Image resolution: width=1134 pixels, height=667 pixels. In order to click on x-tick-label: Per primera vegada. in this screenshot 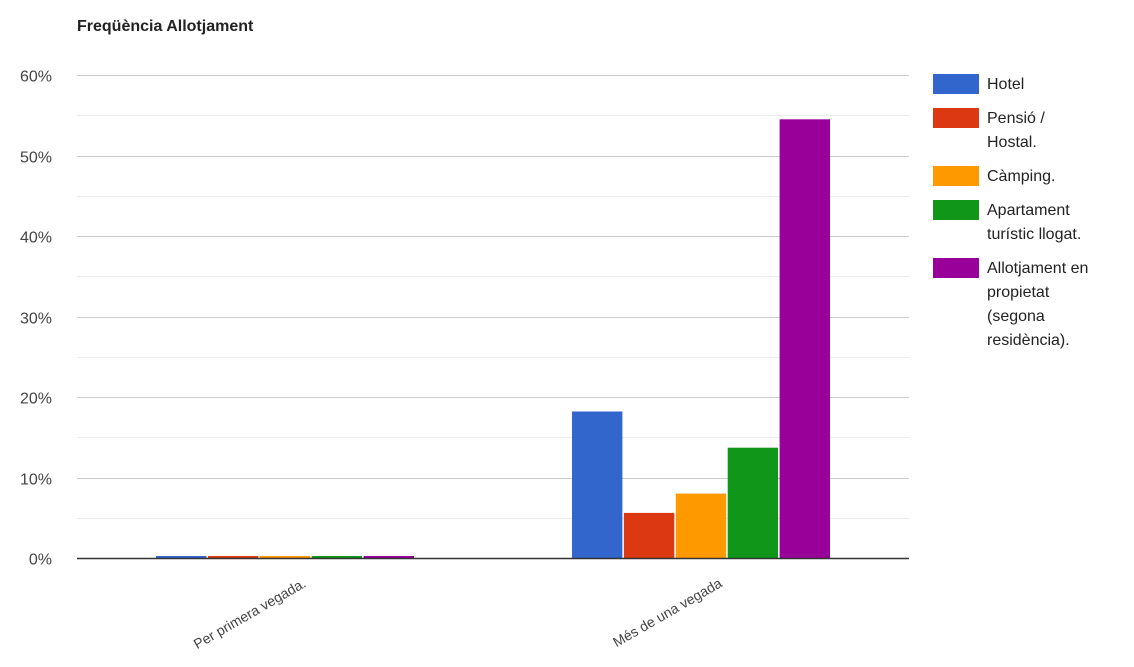, I will do `click(250, 613)`.